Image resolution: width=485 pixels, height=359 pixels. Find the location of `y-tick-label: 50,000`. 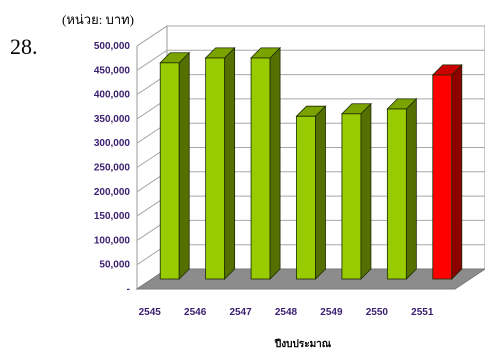

y-tick-label: 50,000 is located at coordinates (114, 265).